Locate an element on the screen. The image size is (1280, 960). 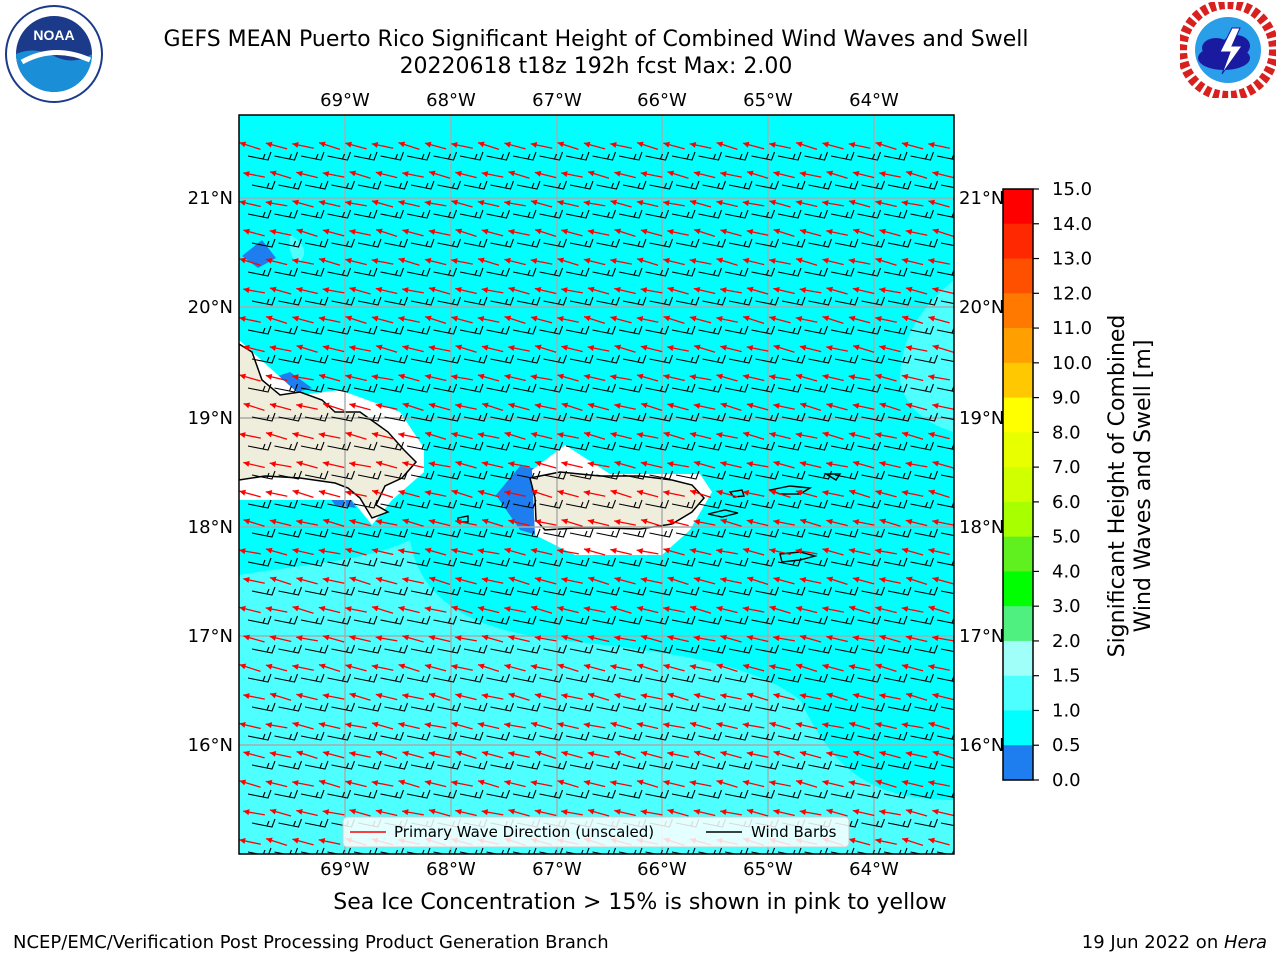
colorbar-tick-label: 9.0 is located at coordinates (1066, 398).